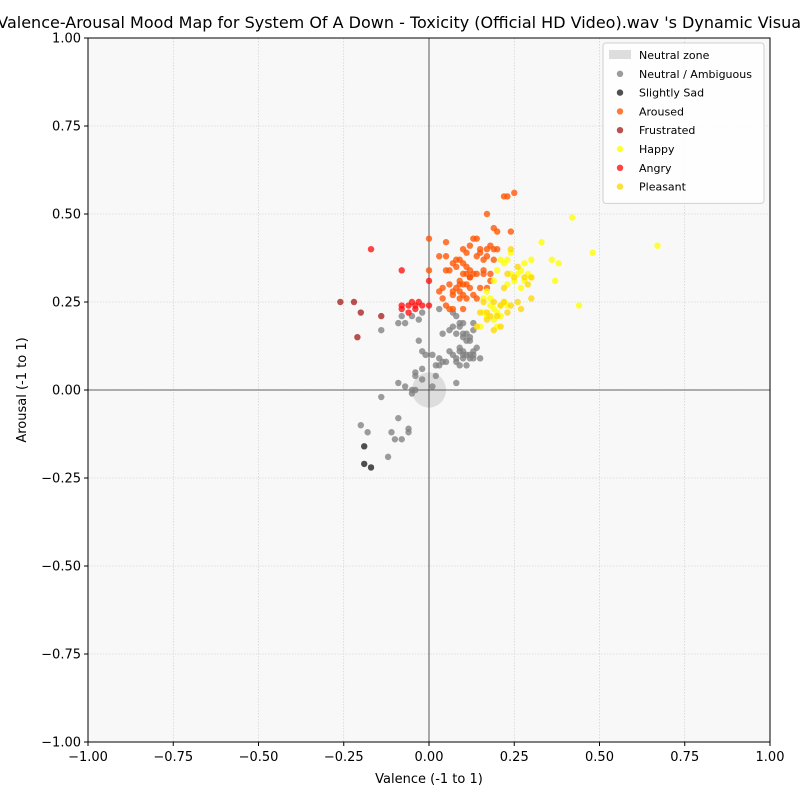 This screenshot has width=800, height=800. Describe the element at coordinates (770, 757) in the screenshot. I see `x-tick-label-8: 1.00` at that location.